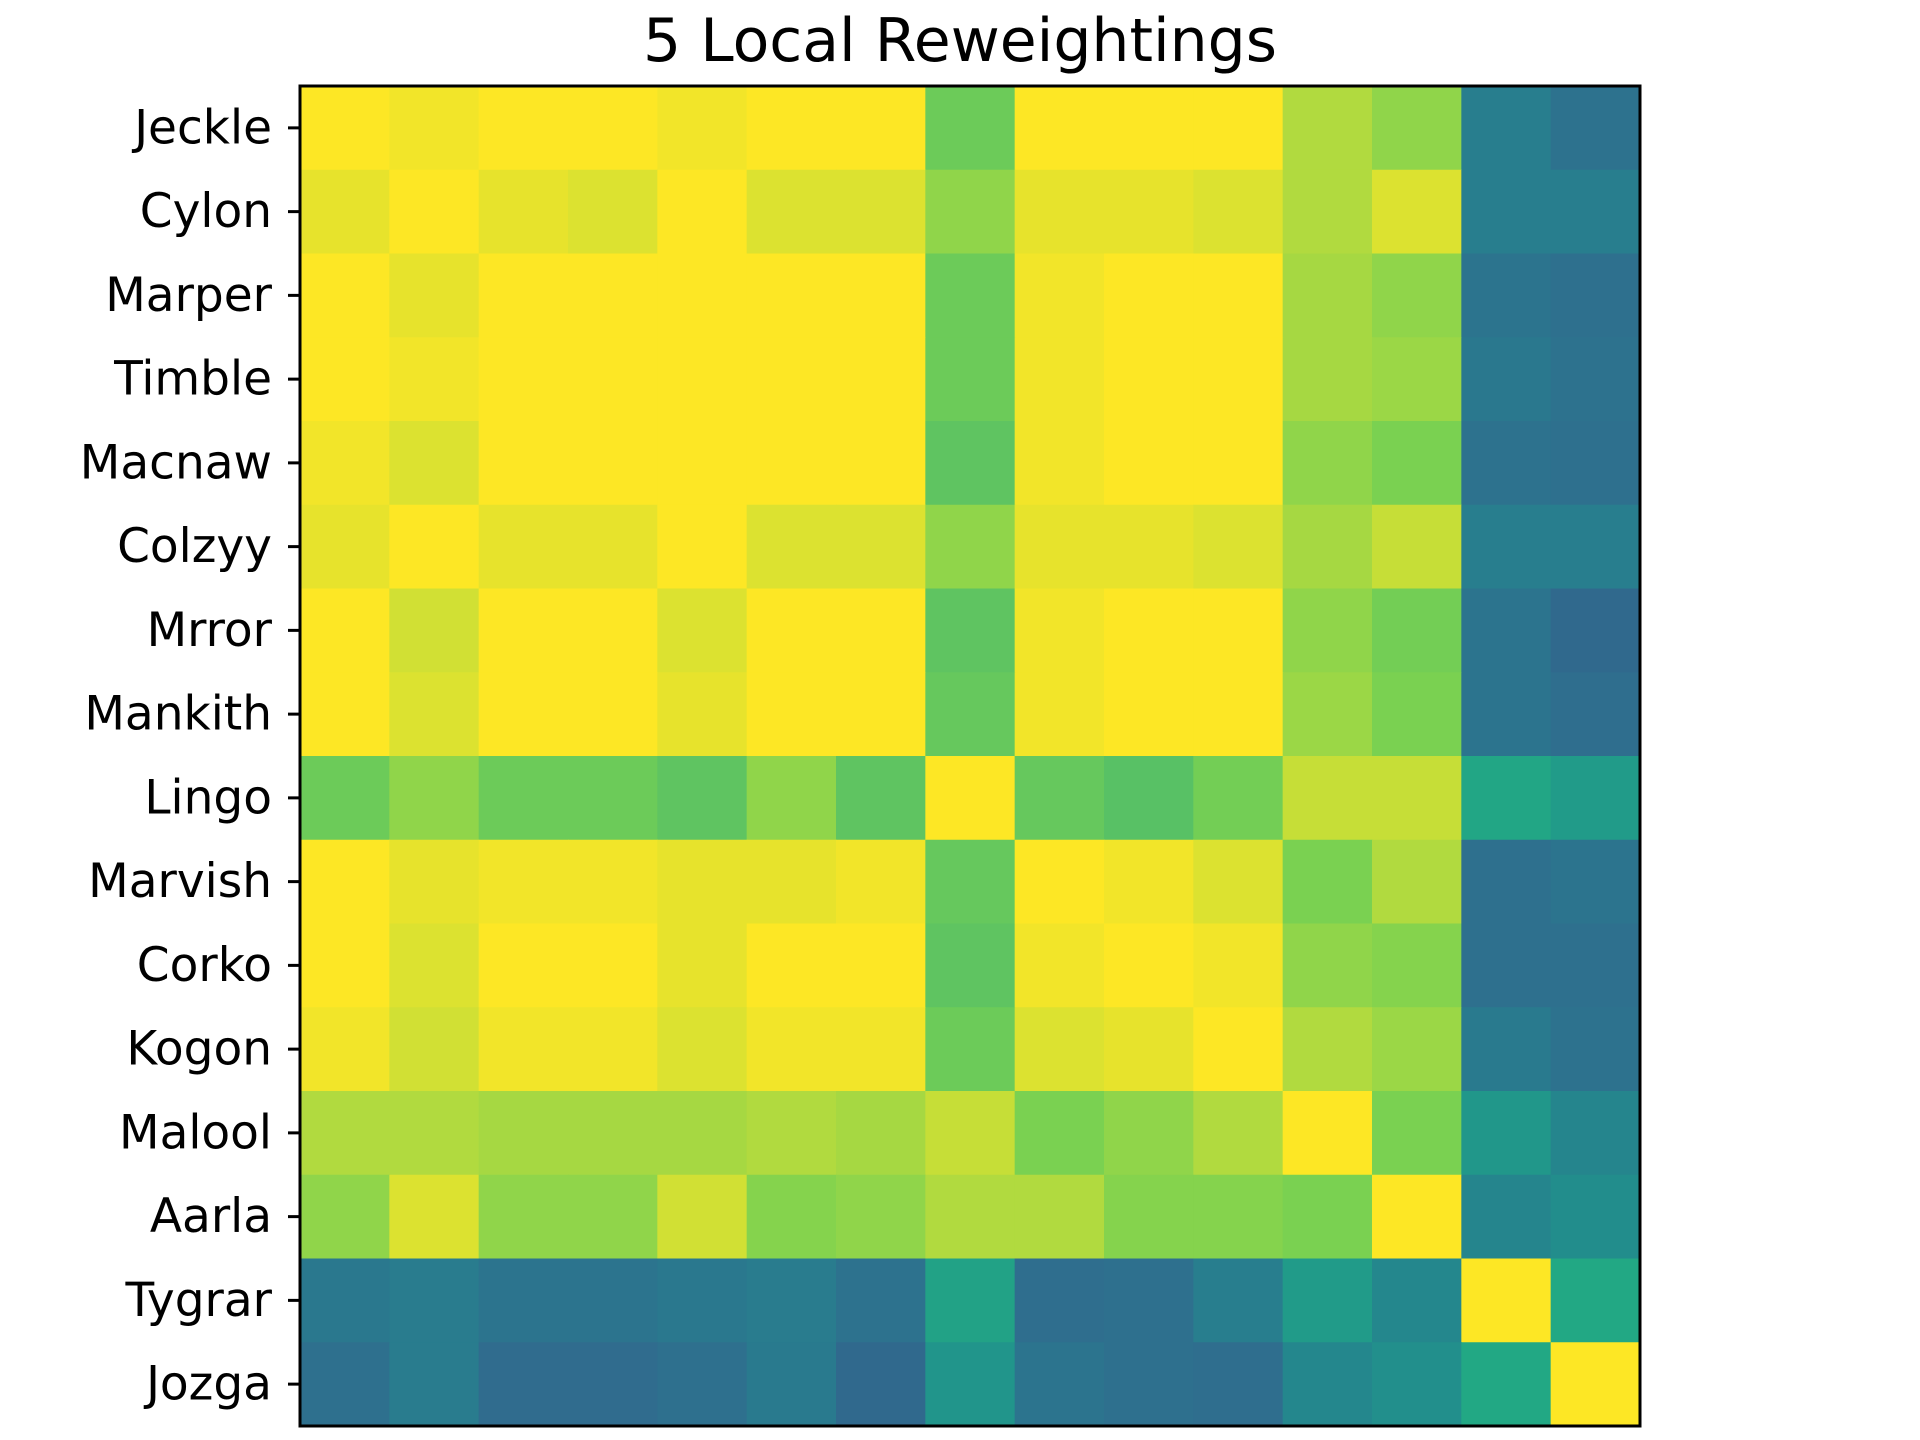  Describe the element at coordinates (345, 1300) in the screenshot. I see `heatmap-cell-r14-c0` at that location.